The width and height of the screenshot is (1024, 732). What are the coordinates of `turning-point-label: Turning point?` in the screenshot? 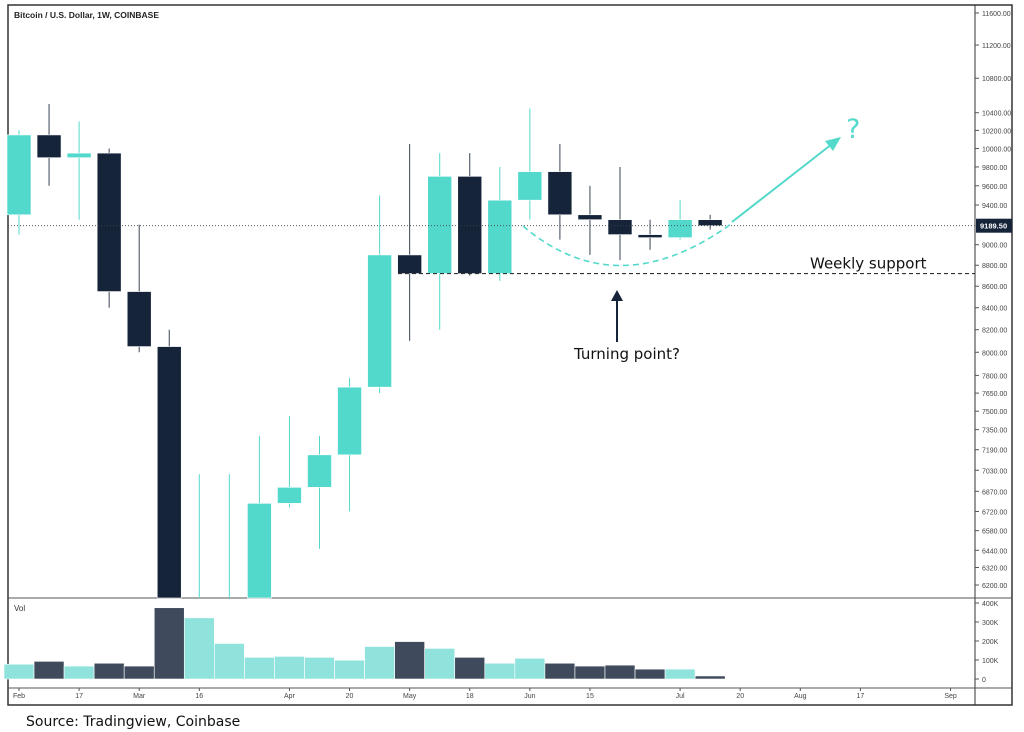 It's located at (626, 354).